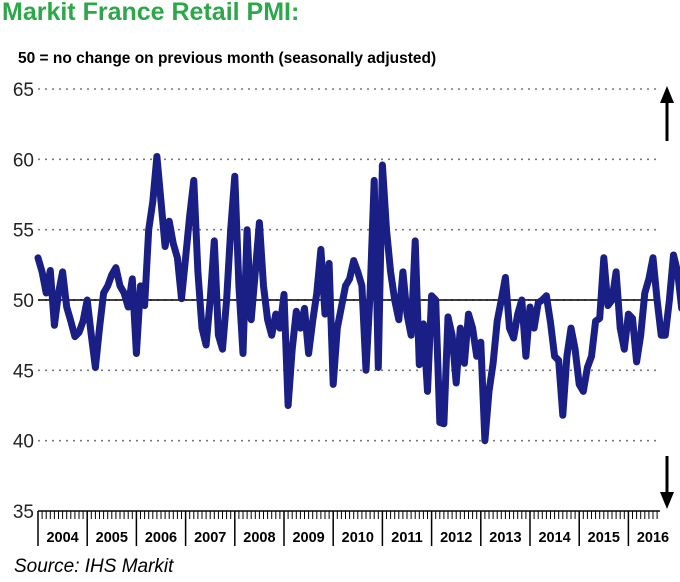 This screenshot has height=582, width=680. What do you see at coordinates (667, 113) in the screenshot?
I see `up-arrow-icon` at bounding box center [667, 113].